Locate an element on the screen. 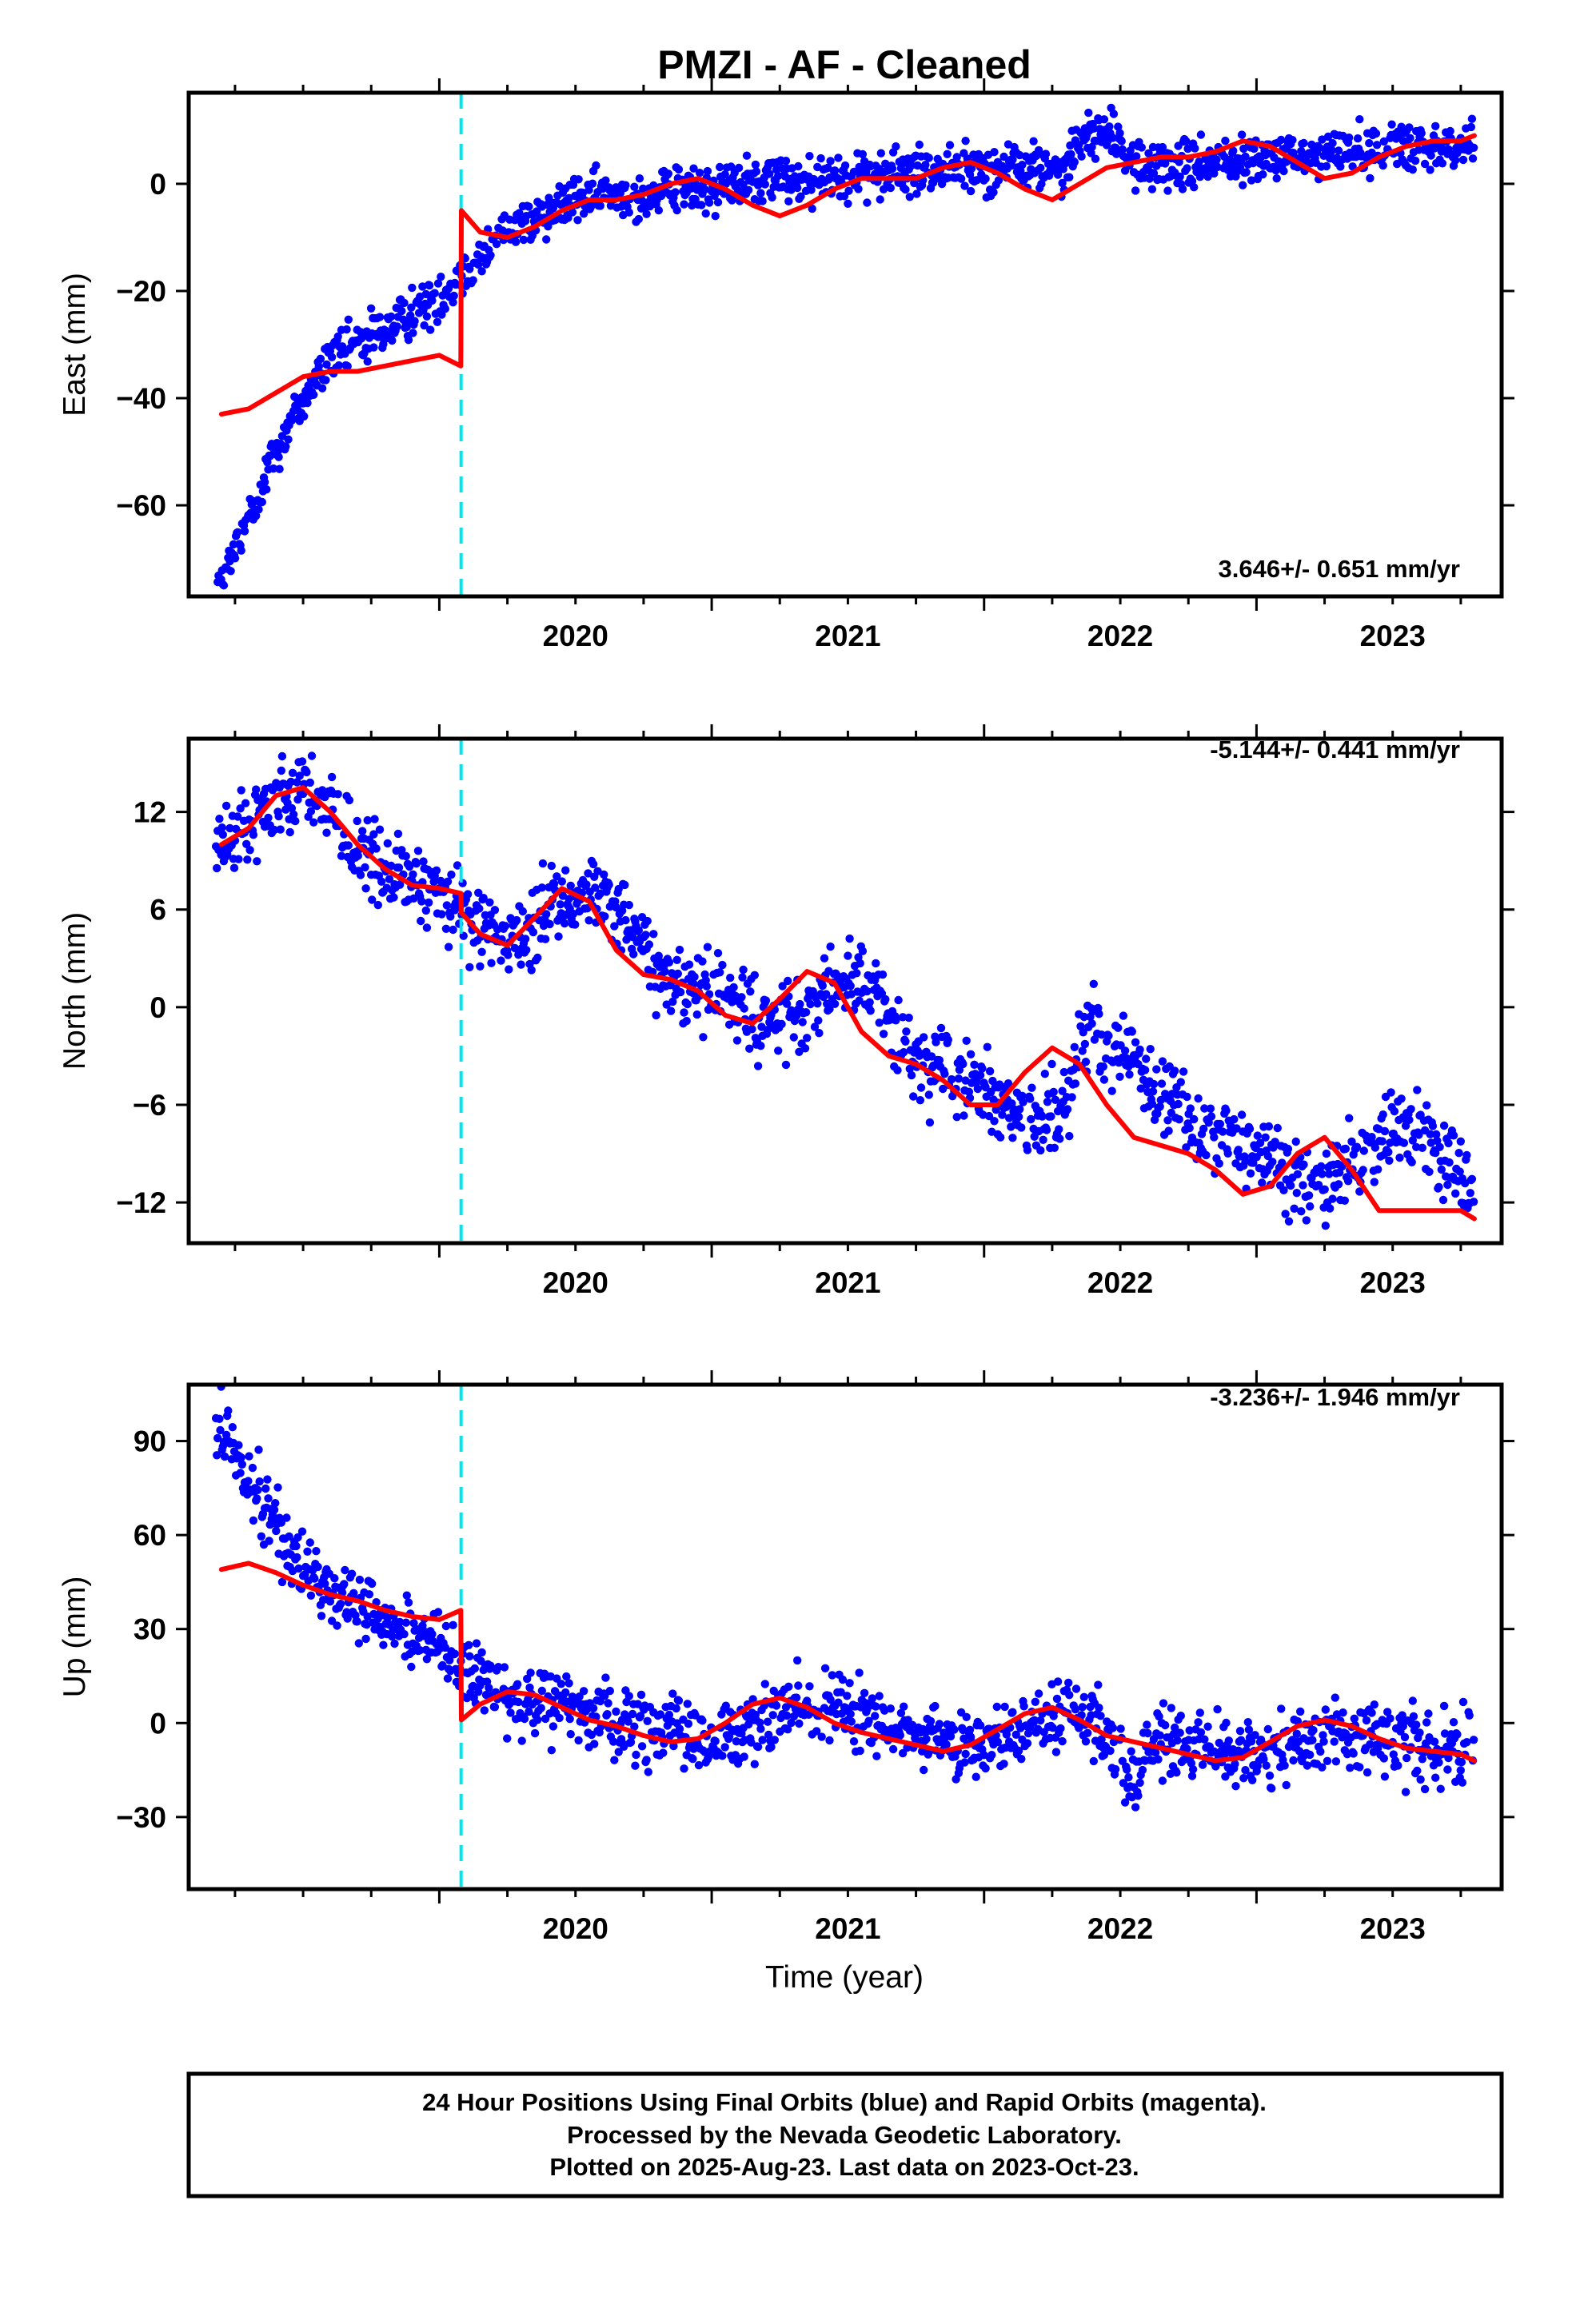 The image size is (1580, 2324). rate-label-north: -5.144+/- 0.441 mm/yr is located at coordinates (1335, 749).